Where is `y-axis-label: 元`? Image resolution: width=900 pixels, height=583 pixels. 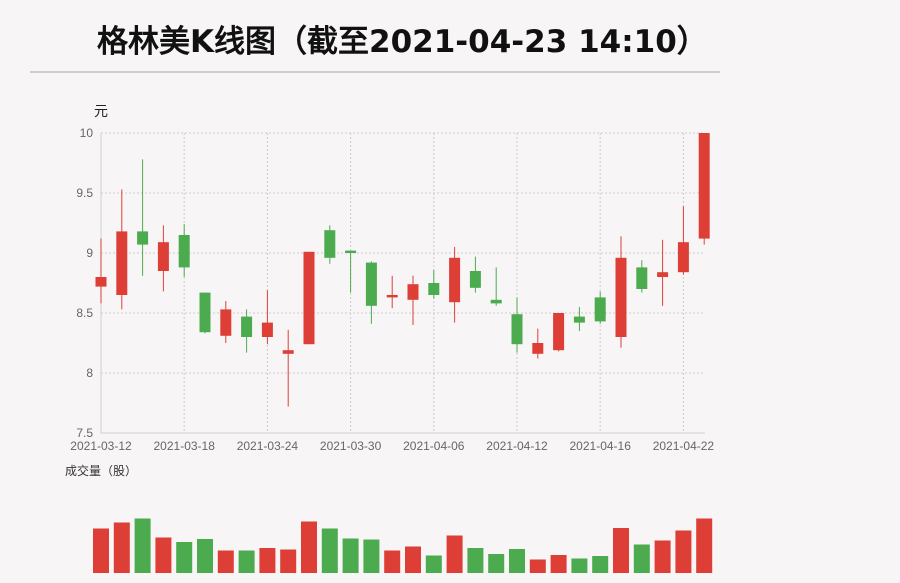
y-axis-label: 元 is located at coordinates (101, 112).